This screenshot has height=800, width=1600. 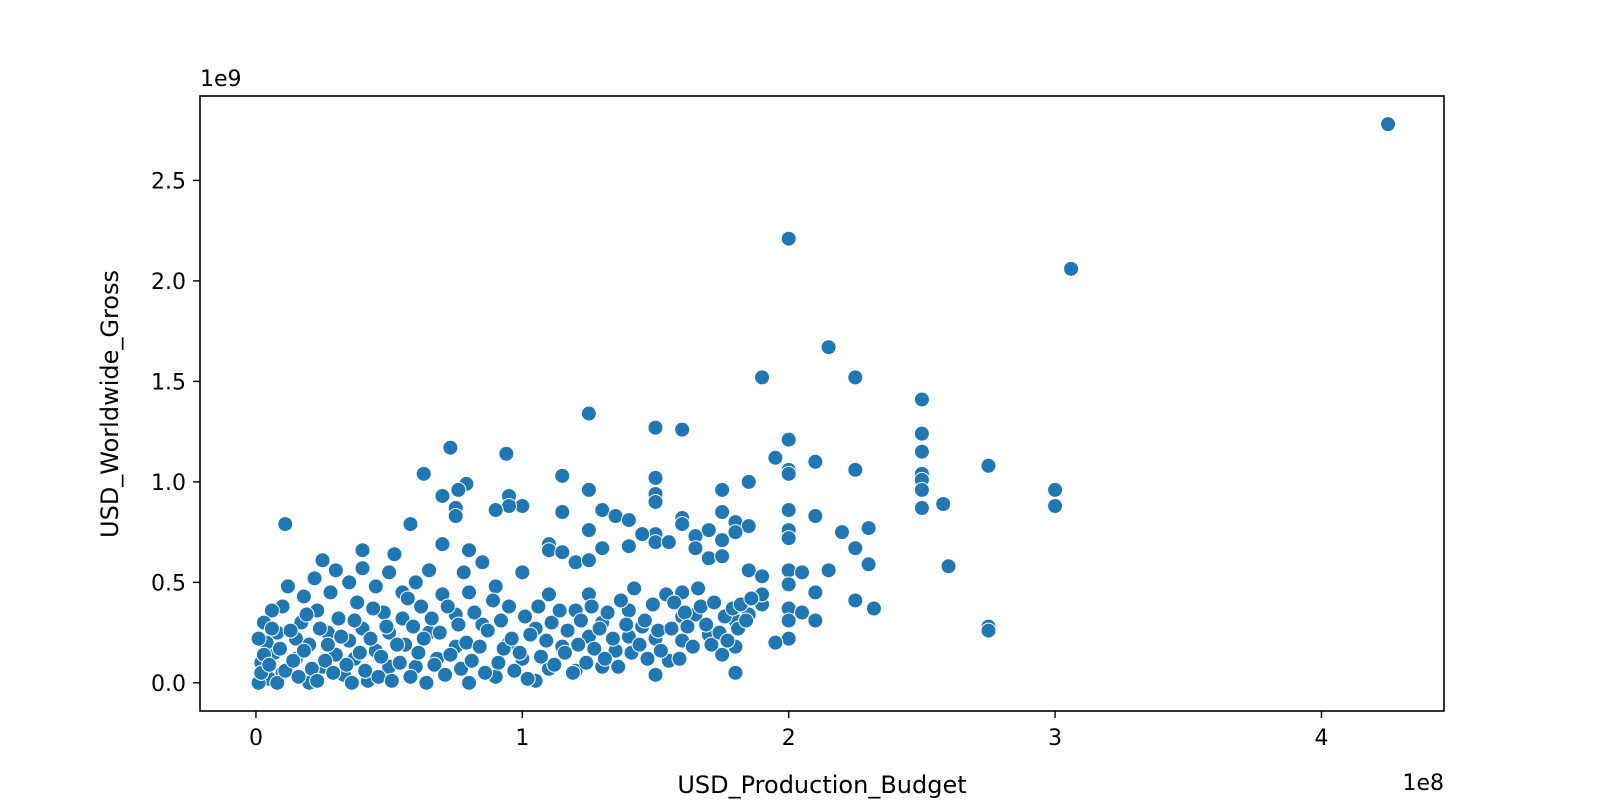 What do you see at coordinates (522, 738) in the screenshot?
I see `x-tick-label: 1` at bounding box center [522, 738].